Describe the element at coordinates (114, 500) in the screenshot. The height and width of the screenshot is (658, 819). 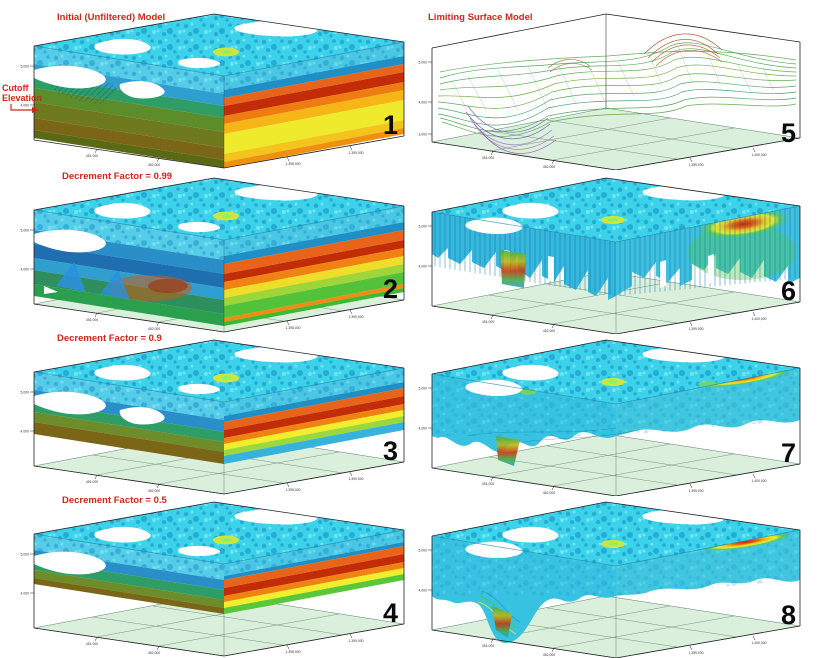
I see `panel-4-title: Decrement Factor = 0.5` at that location.